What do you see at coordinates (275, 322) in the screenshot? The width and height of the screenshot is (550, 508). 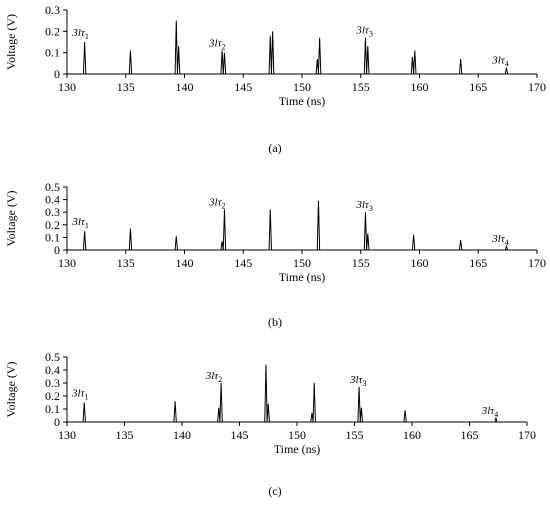 I see `caption-b: (b)` at bounding box center [275, 322].